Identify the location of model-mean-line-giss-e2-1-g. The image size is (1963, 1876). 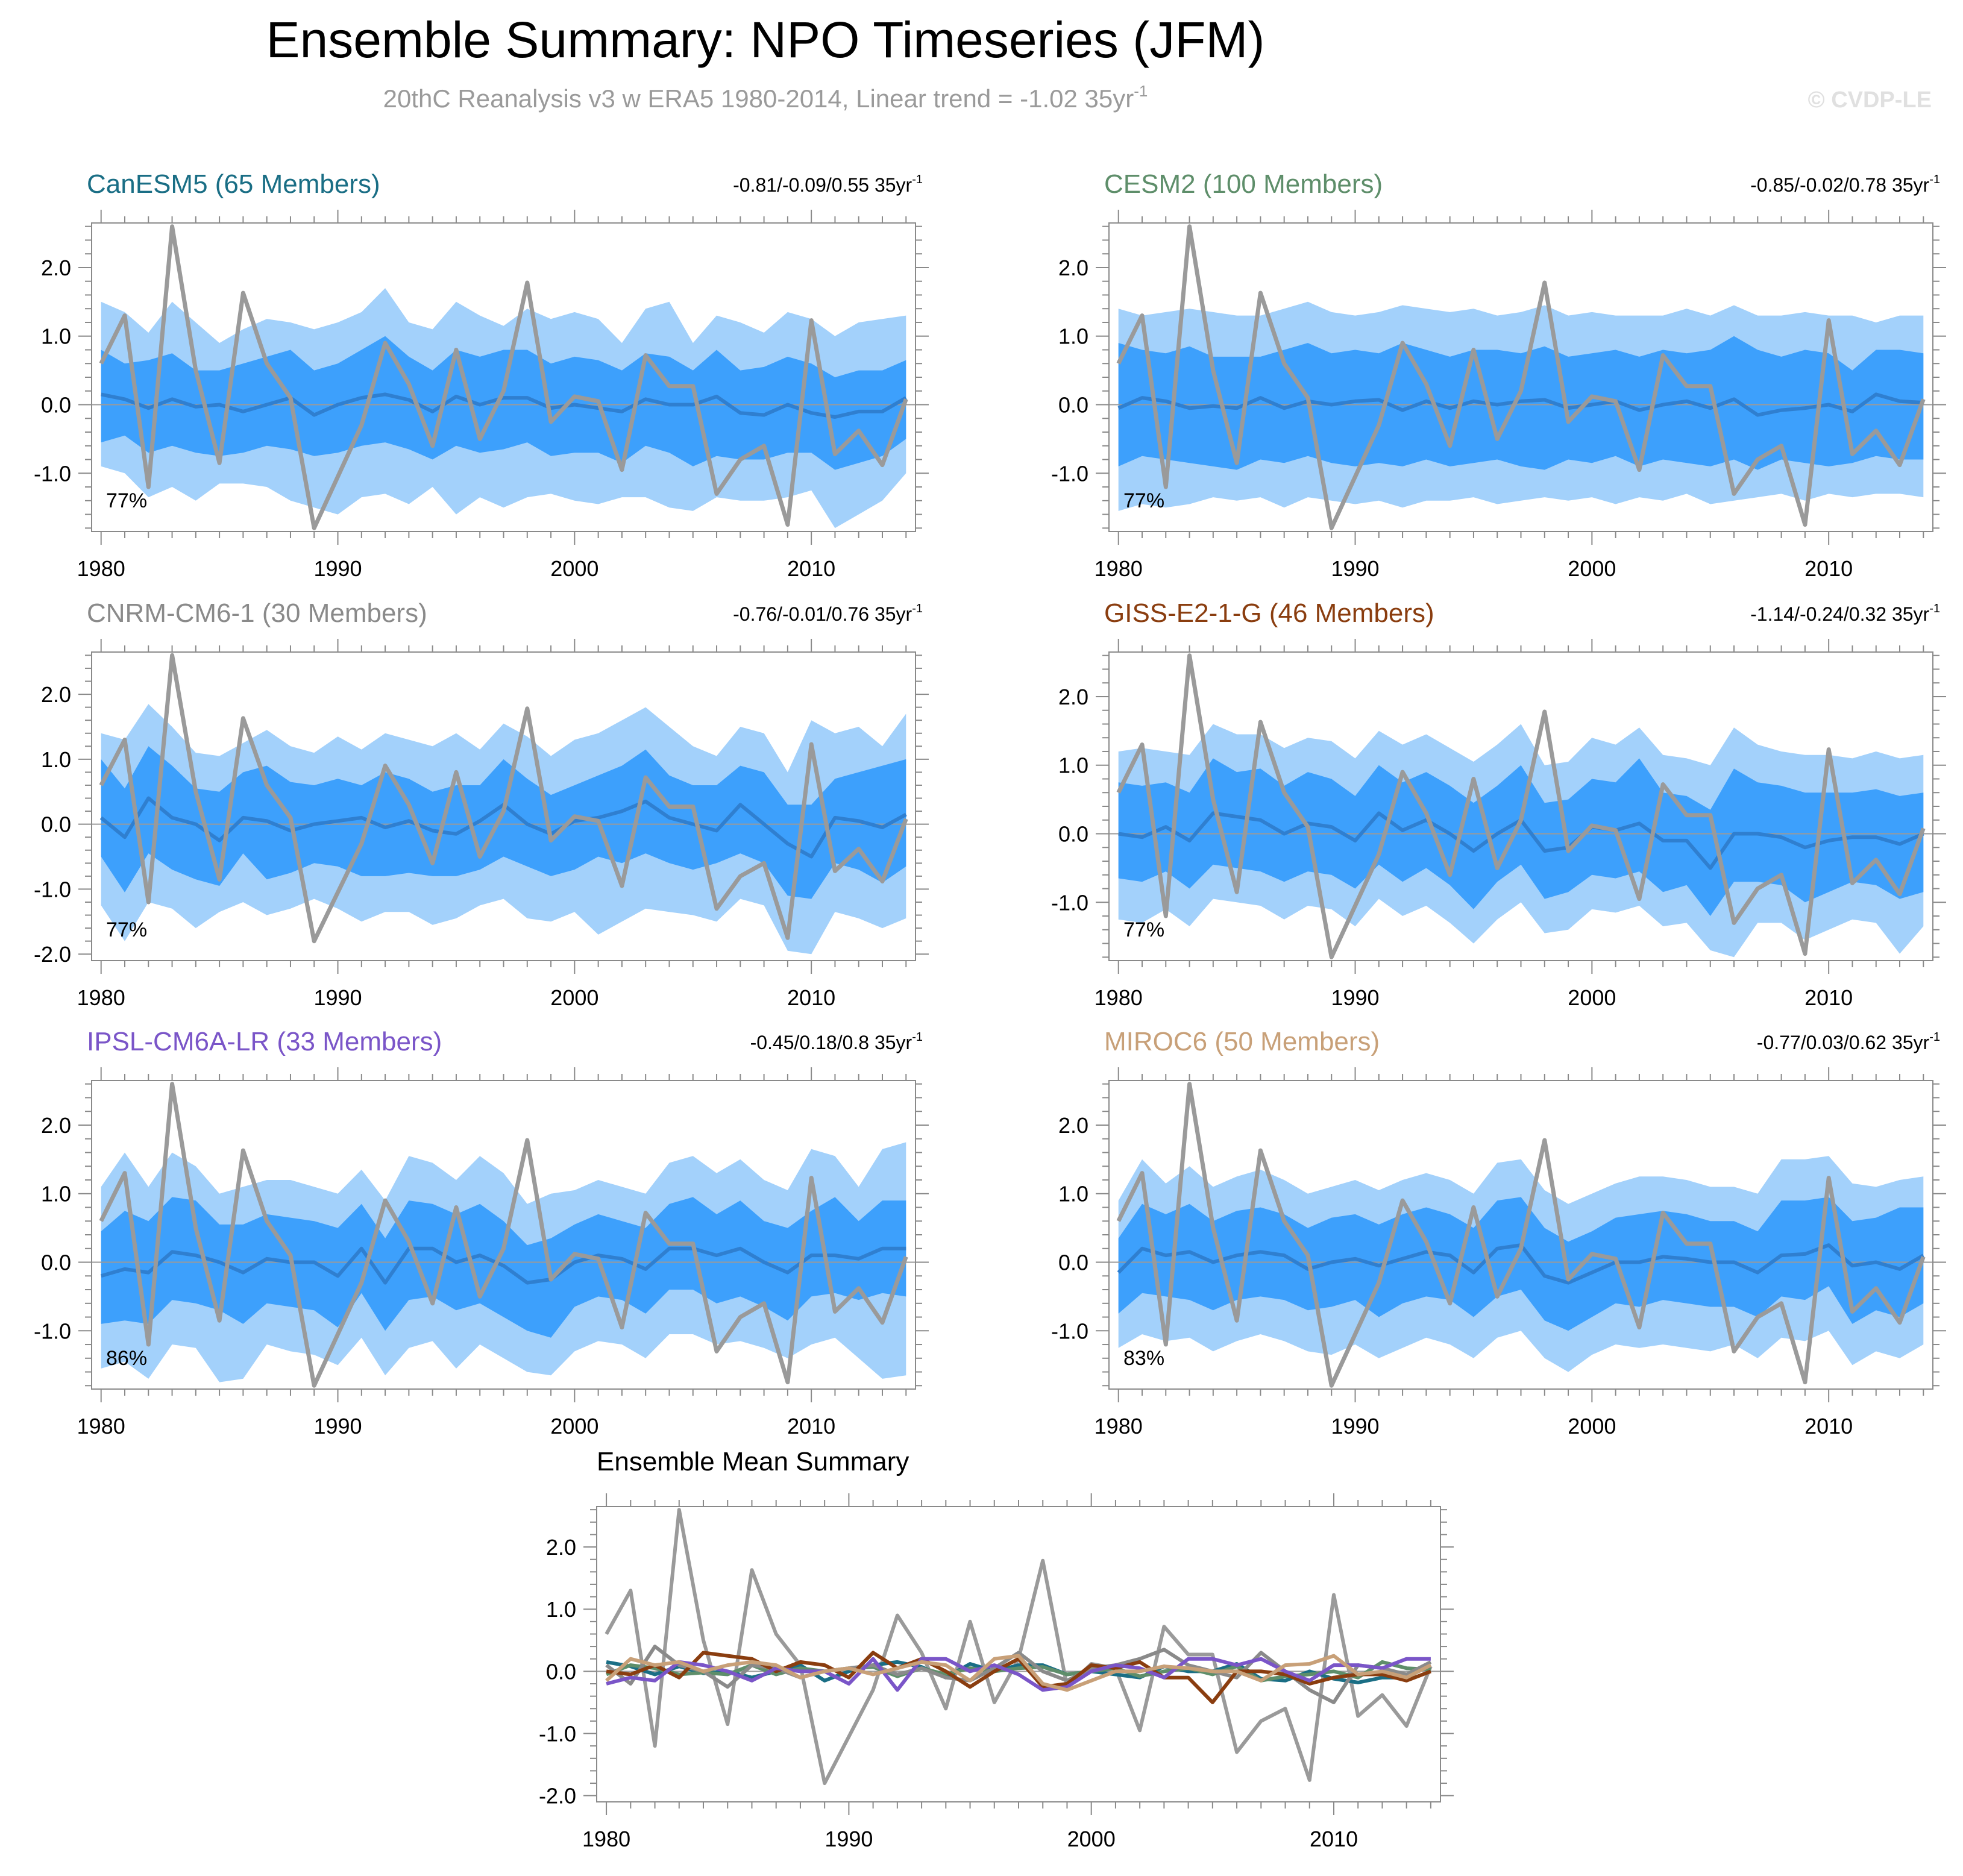
(1018, 1677).